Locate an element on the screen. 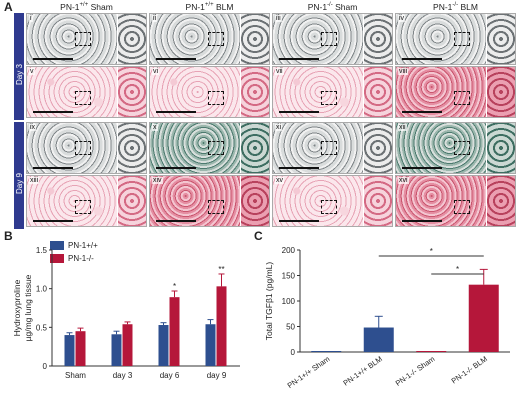 This screenshot has height=407, width=520. micrograph-tile: iii is located at coordinates (332, 39).